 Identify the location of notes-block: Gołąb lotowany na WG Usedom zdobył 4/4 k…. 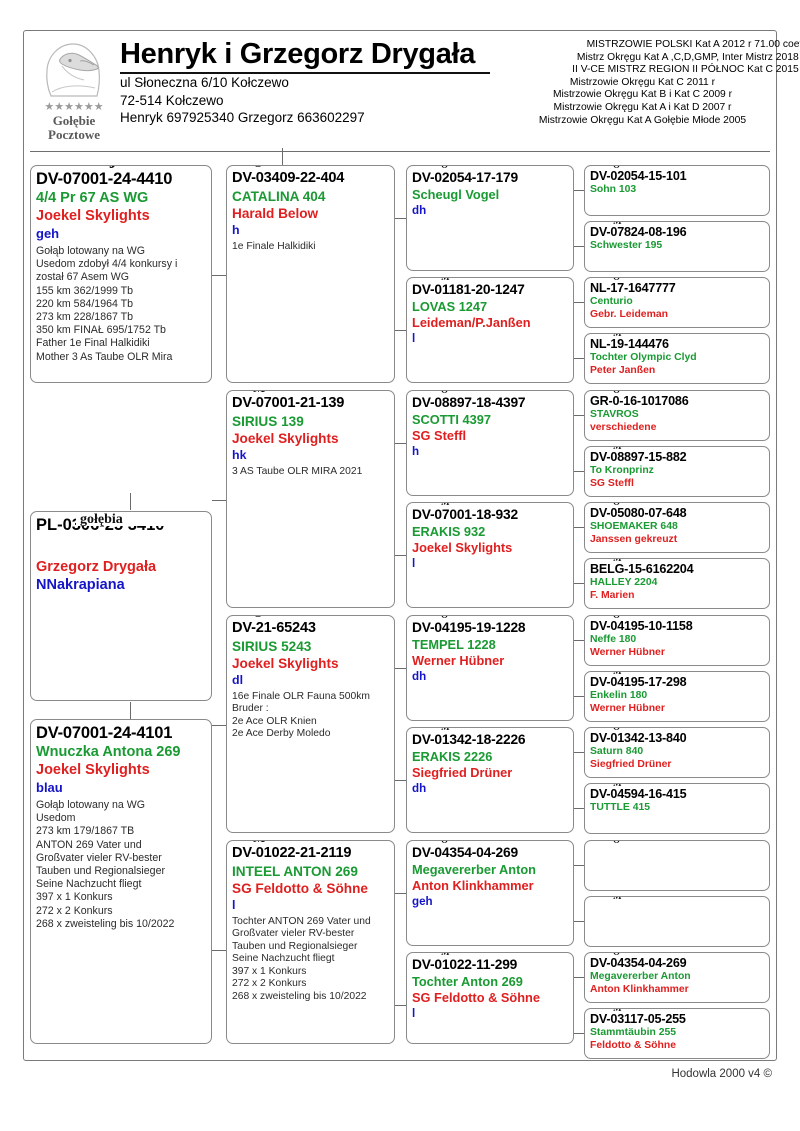
(121, 304).